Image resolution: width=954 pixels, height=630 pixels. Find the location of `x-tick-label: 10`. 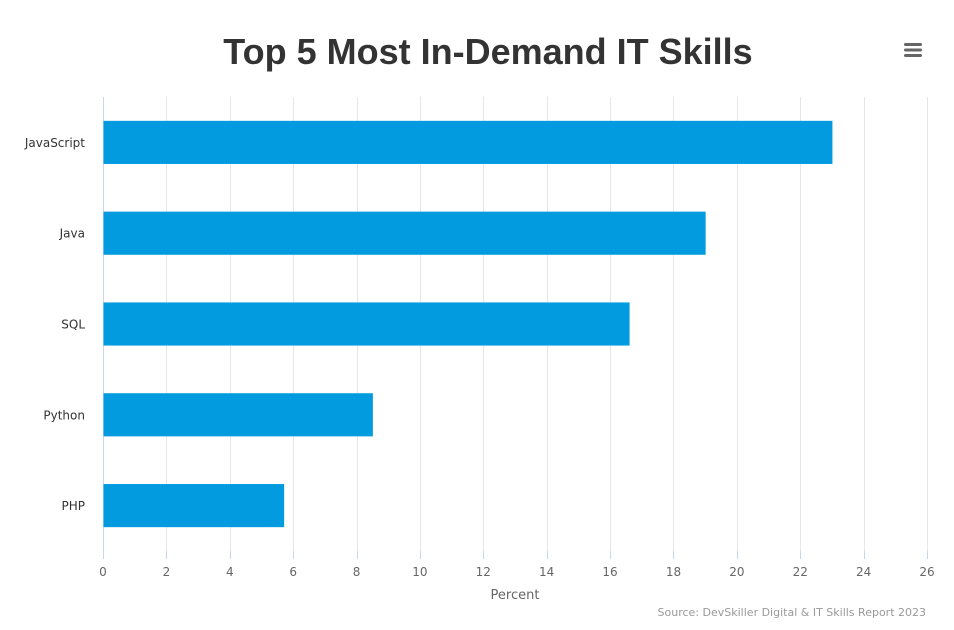

x-tick-label: 10 is located at coordinates (419, 572).